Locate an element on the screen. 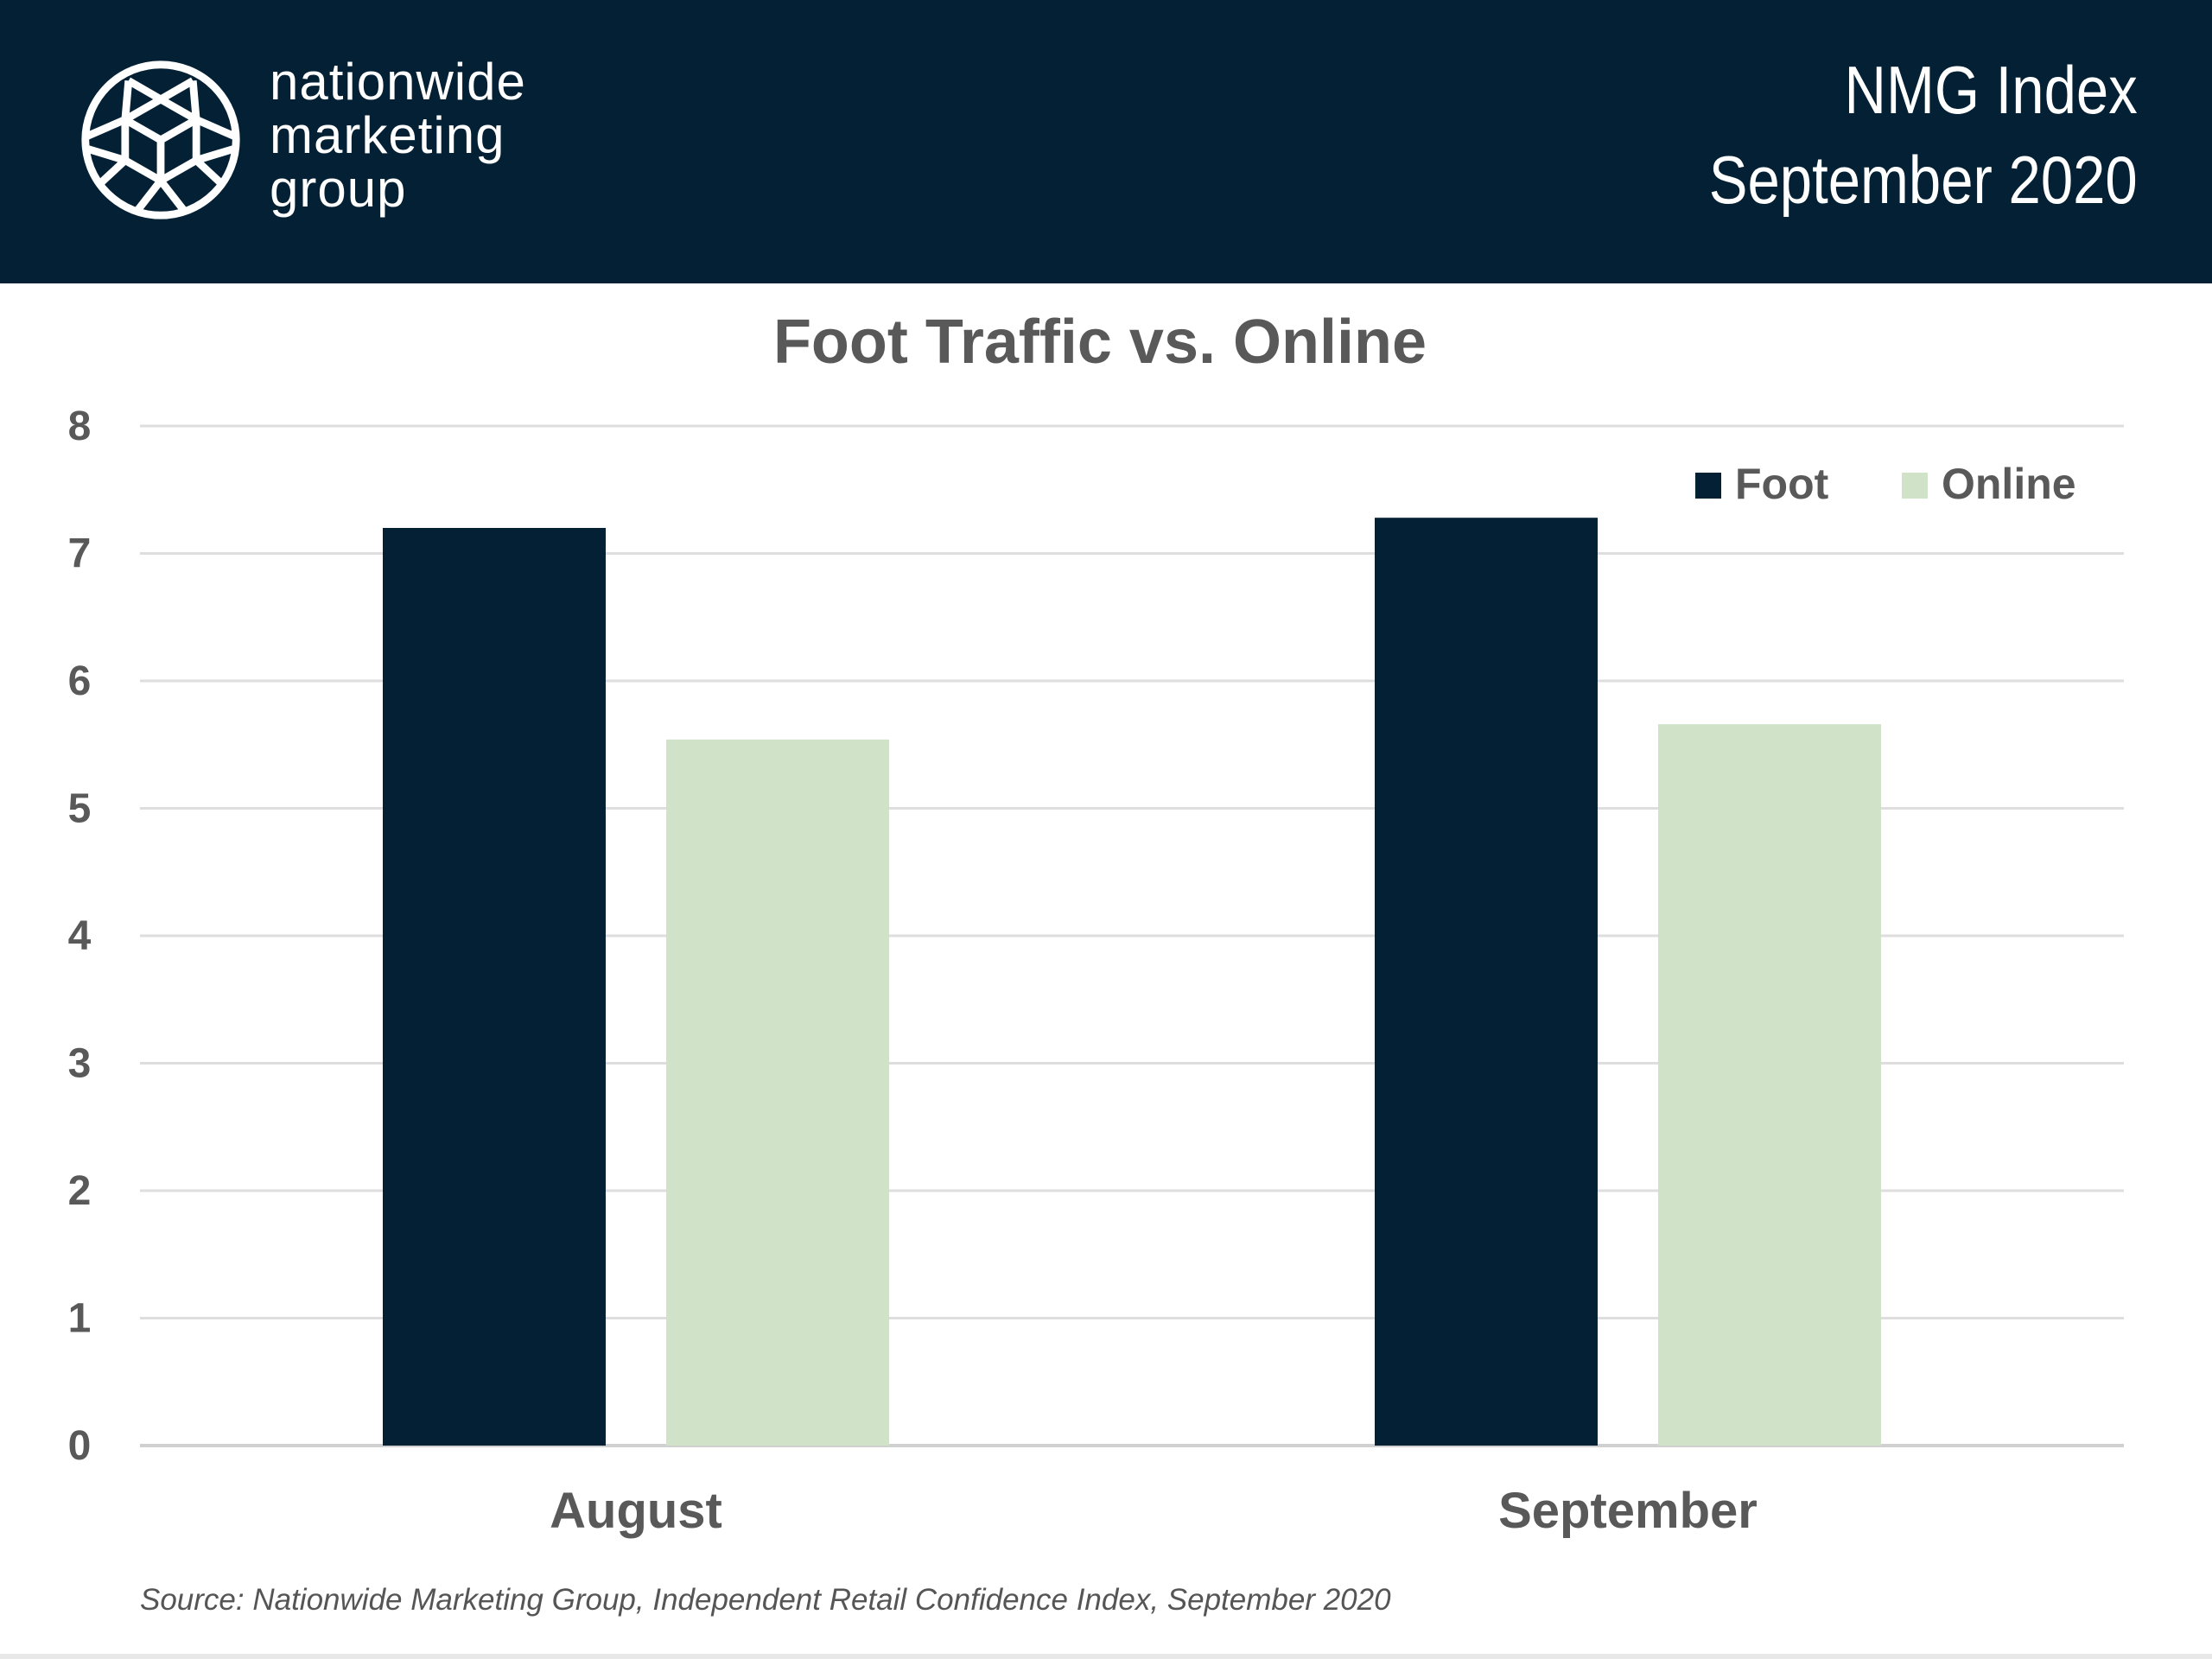  y-tick-label: 7 is located at coordinates (80, 554).